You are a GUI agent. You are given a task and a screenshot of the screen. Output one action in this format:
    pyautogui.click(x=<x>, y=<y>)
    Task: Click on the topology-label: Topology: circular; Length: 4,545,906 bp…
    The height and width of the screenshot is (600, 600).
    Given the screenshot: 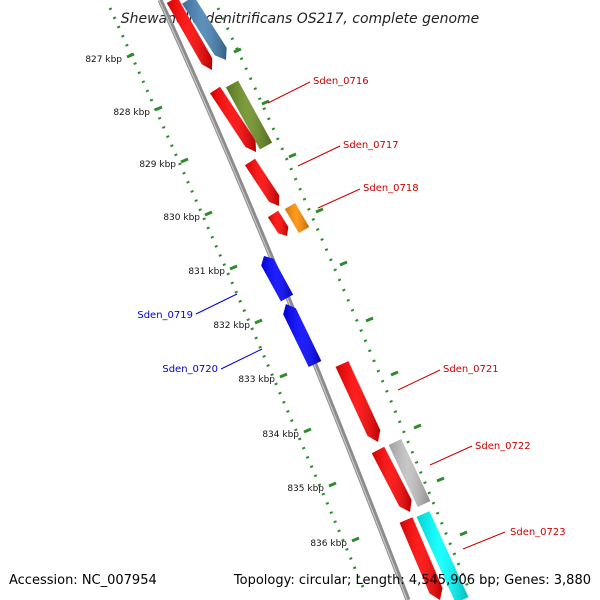 What is the action you would take?
    pyautogui.click(x=412, y=580)
    